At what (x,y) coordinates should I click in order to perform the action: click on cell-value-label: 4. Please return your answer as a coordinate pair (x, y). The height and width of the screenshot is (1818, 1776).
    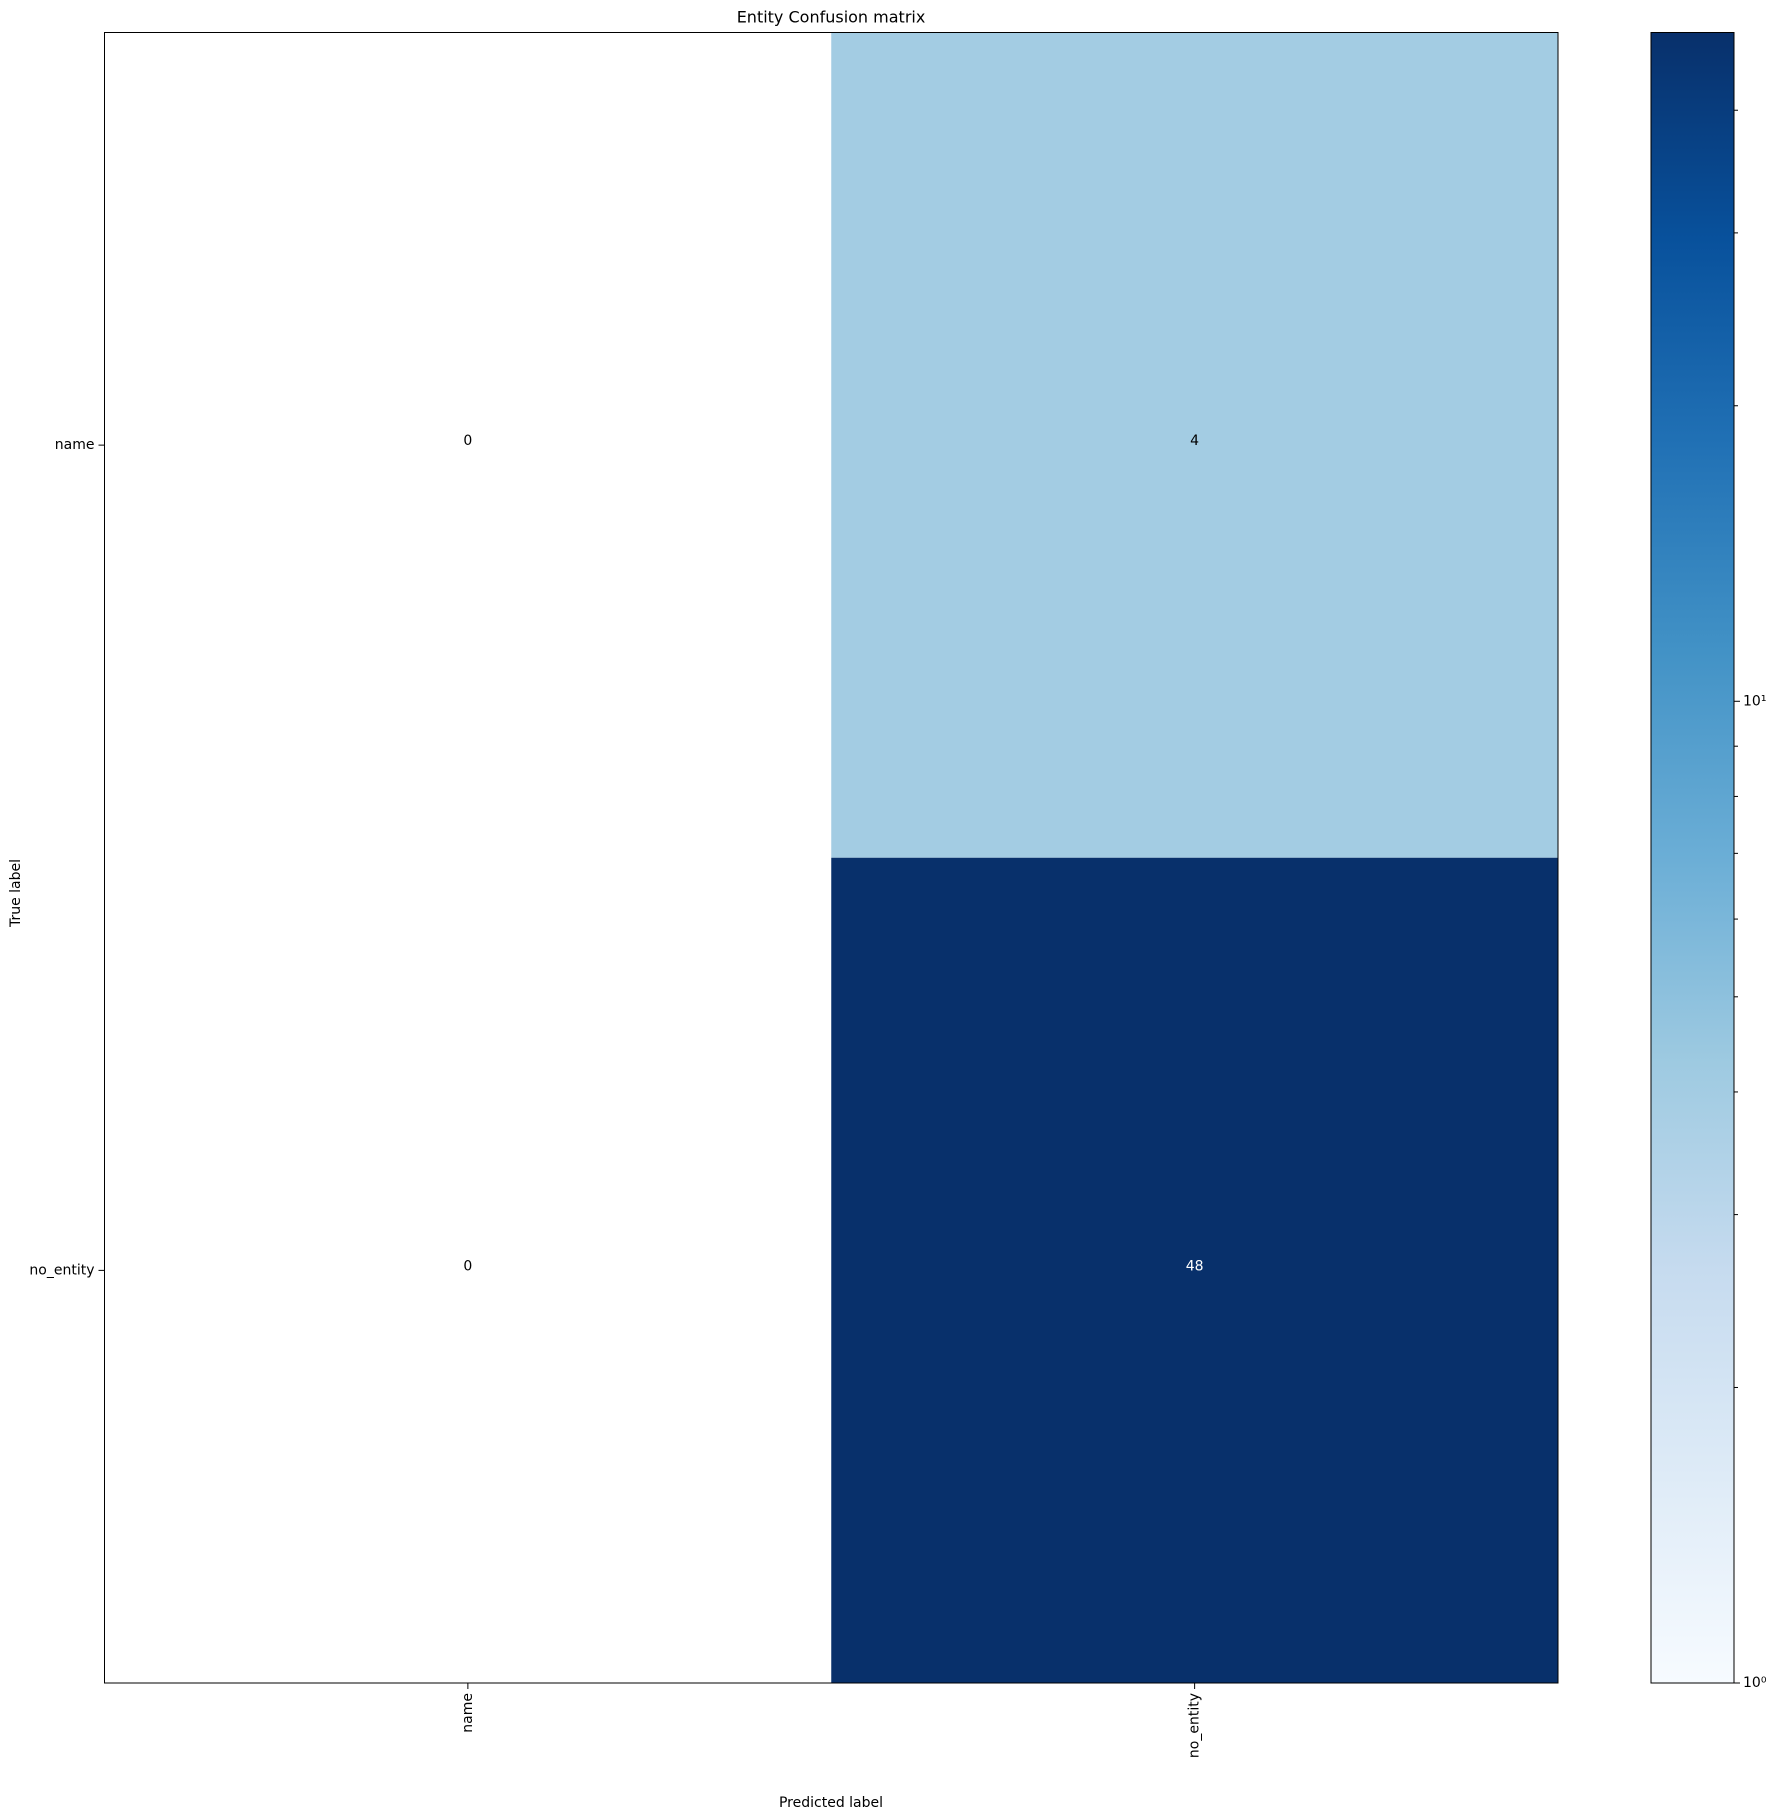
    Looking at the image, I should click on (1194, 441).